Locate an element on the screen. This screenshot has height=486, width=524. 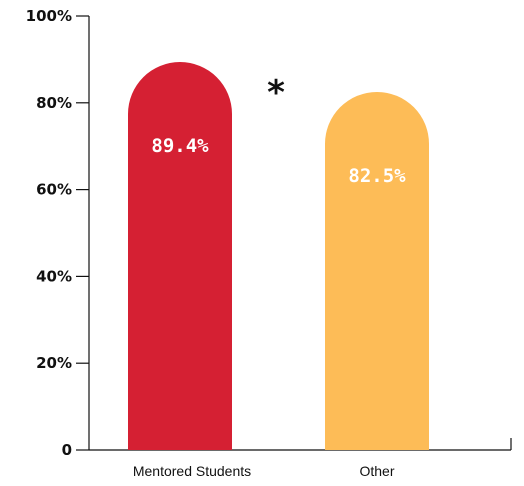
y-tick-label: 0 is located at coordinates (67, 450).